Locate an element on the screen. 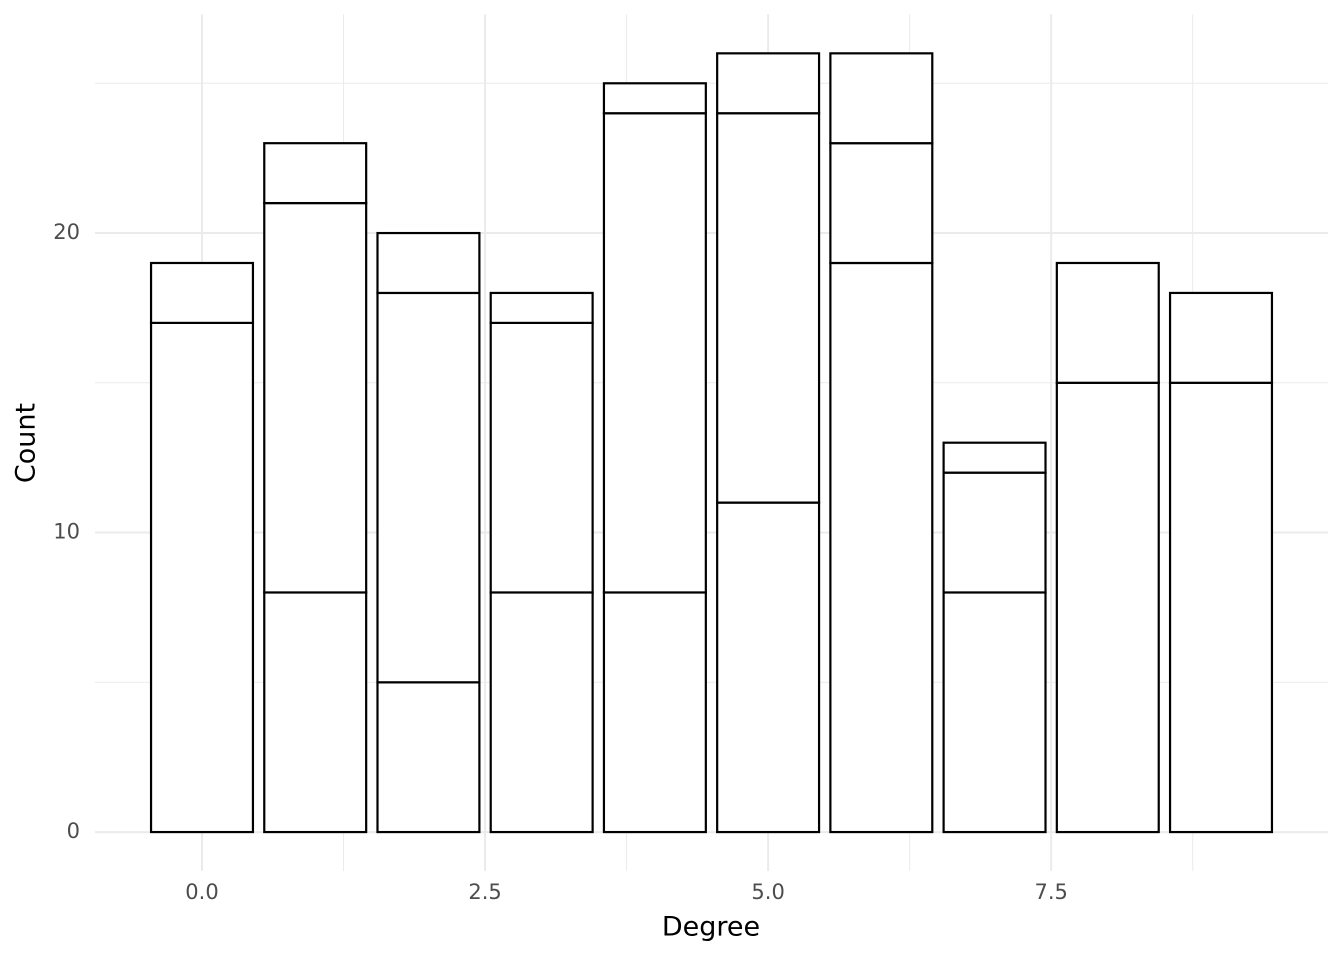  x-axis-title: Degree is located at coordinates (711, 927).